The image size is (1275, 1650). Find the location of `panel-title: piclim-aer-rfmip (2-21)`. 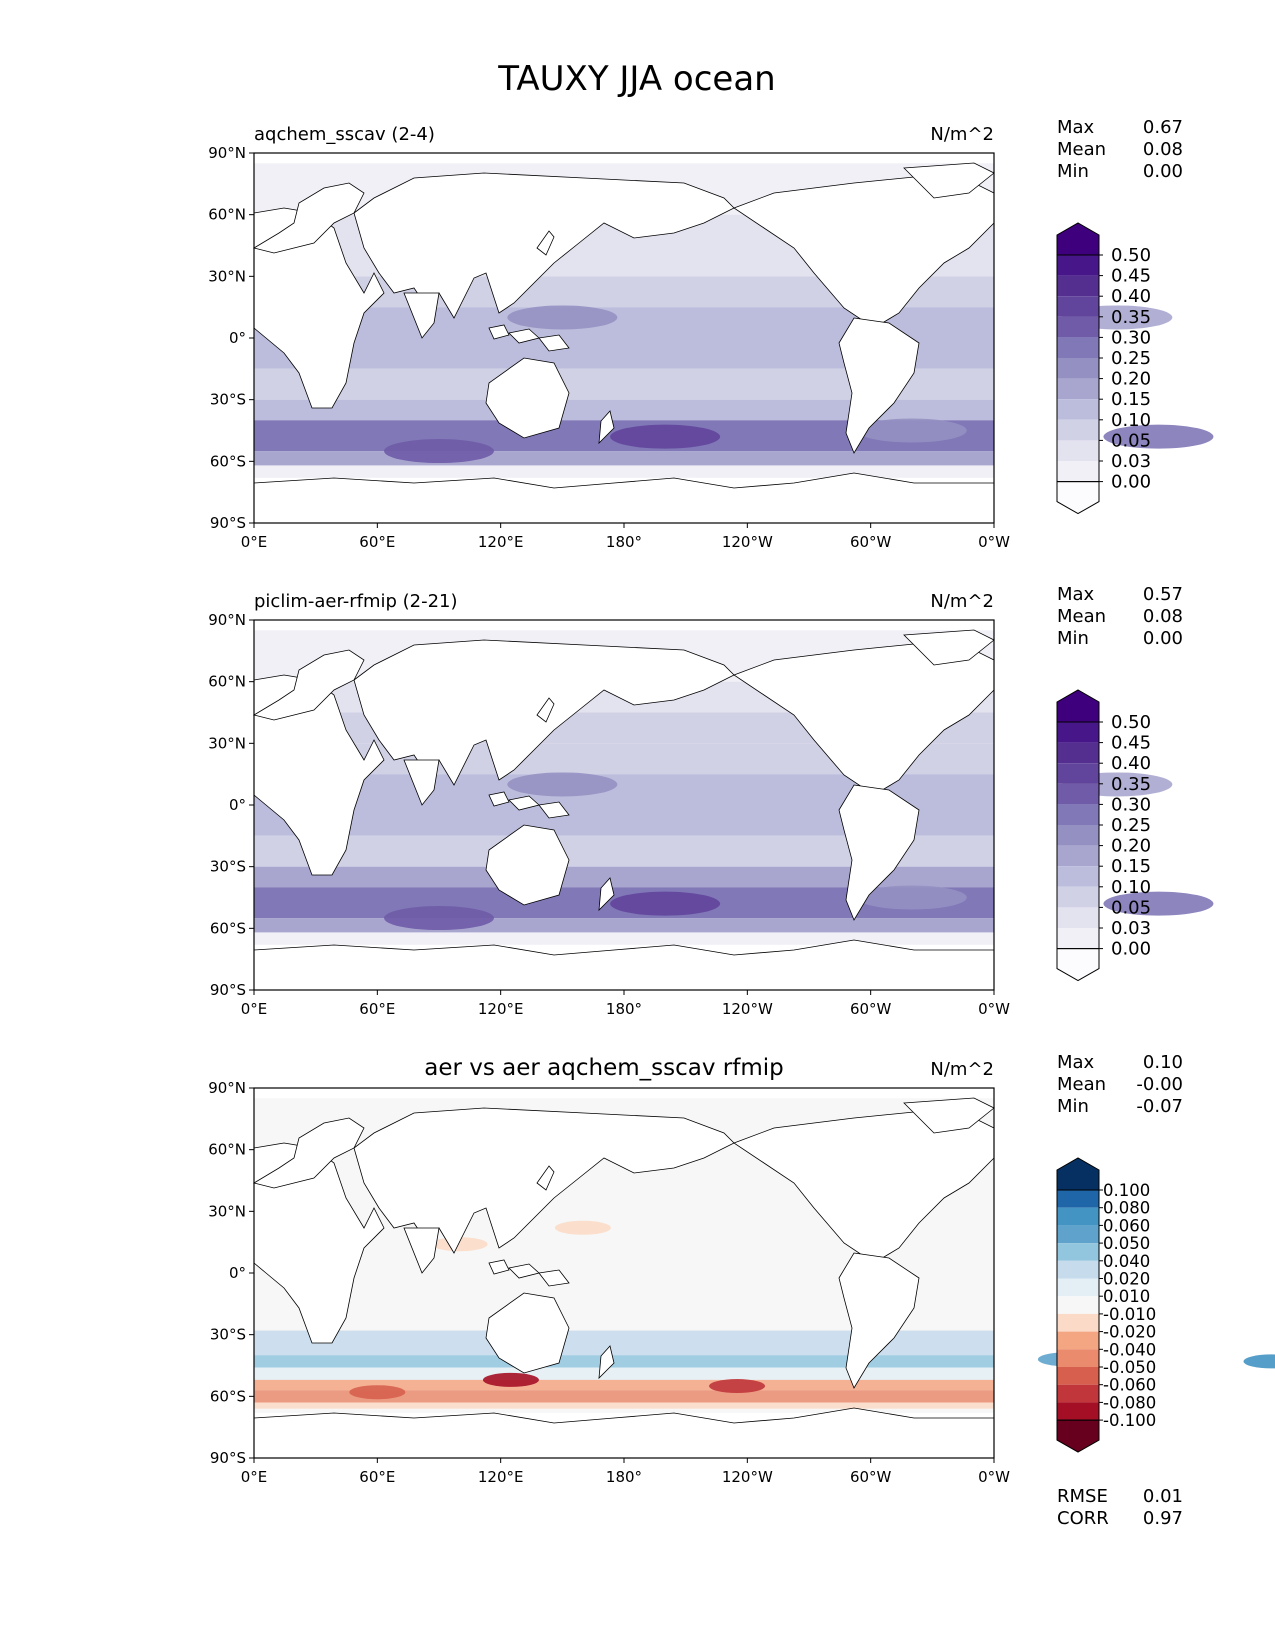

panel-title: piclim-aer-rfmip (2-21) is located at coordinates (356, 601).